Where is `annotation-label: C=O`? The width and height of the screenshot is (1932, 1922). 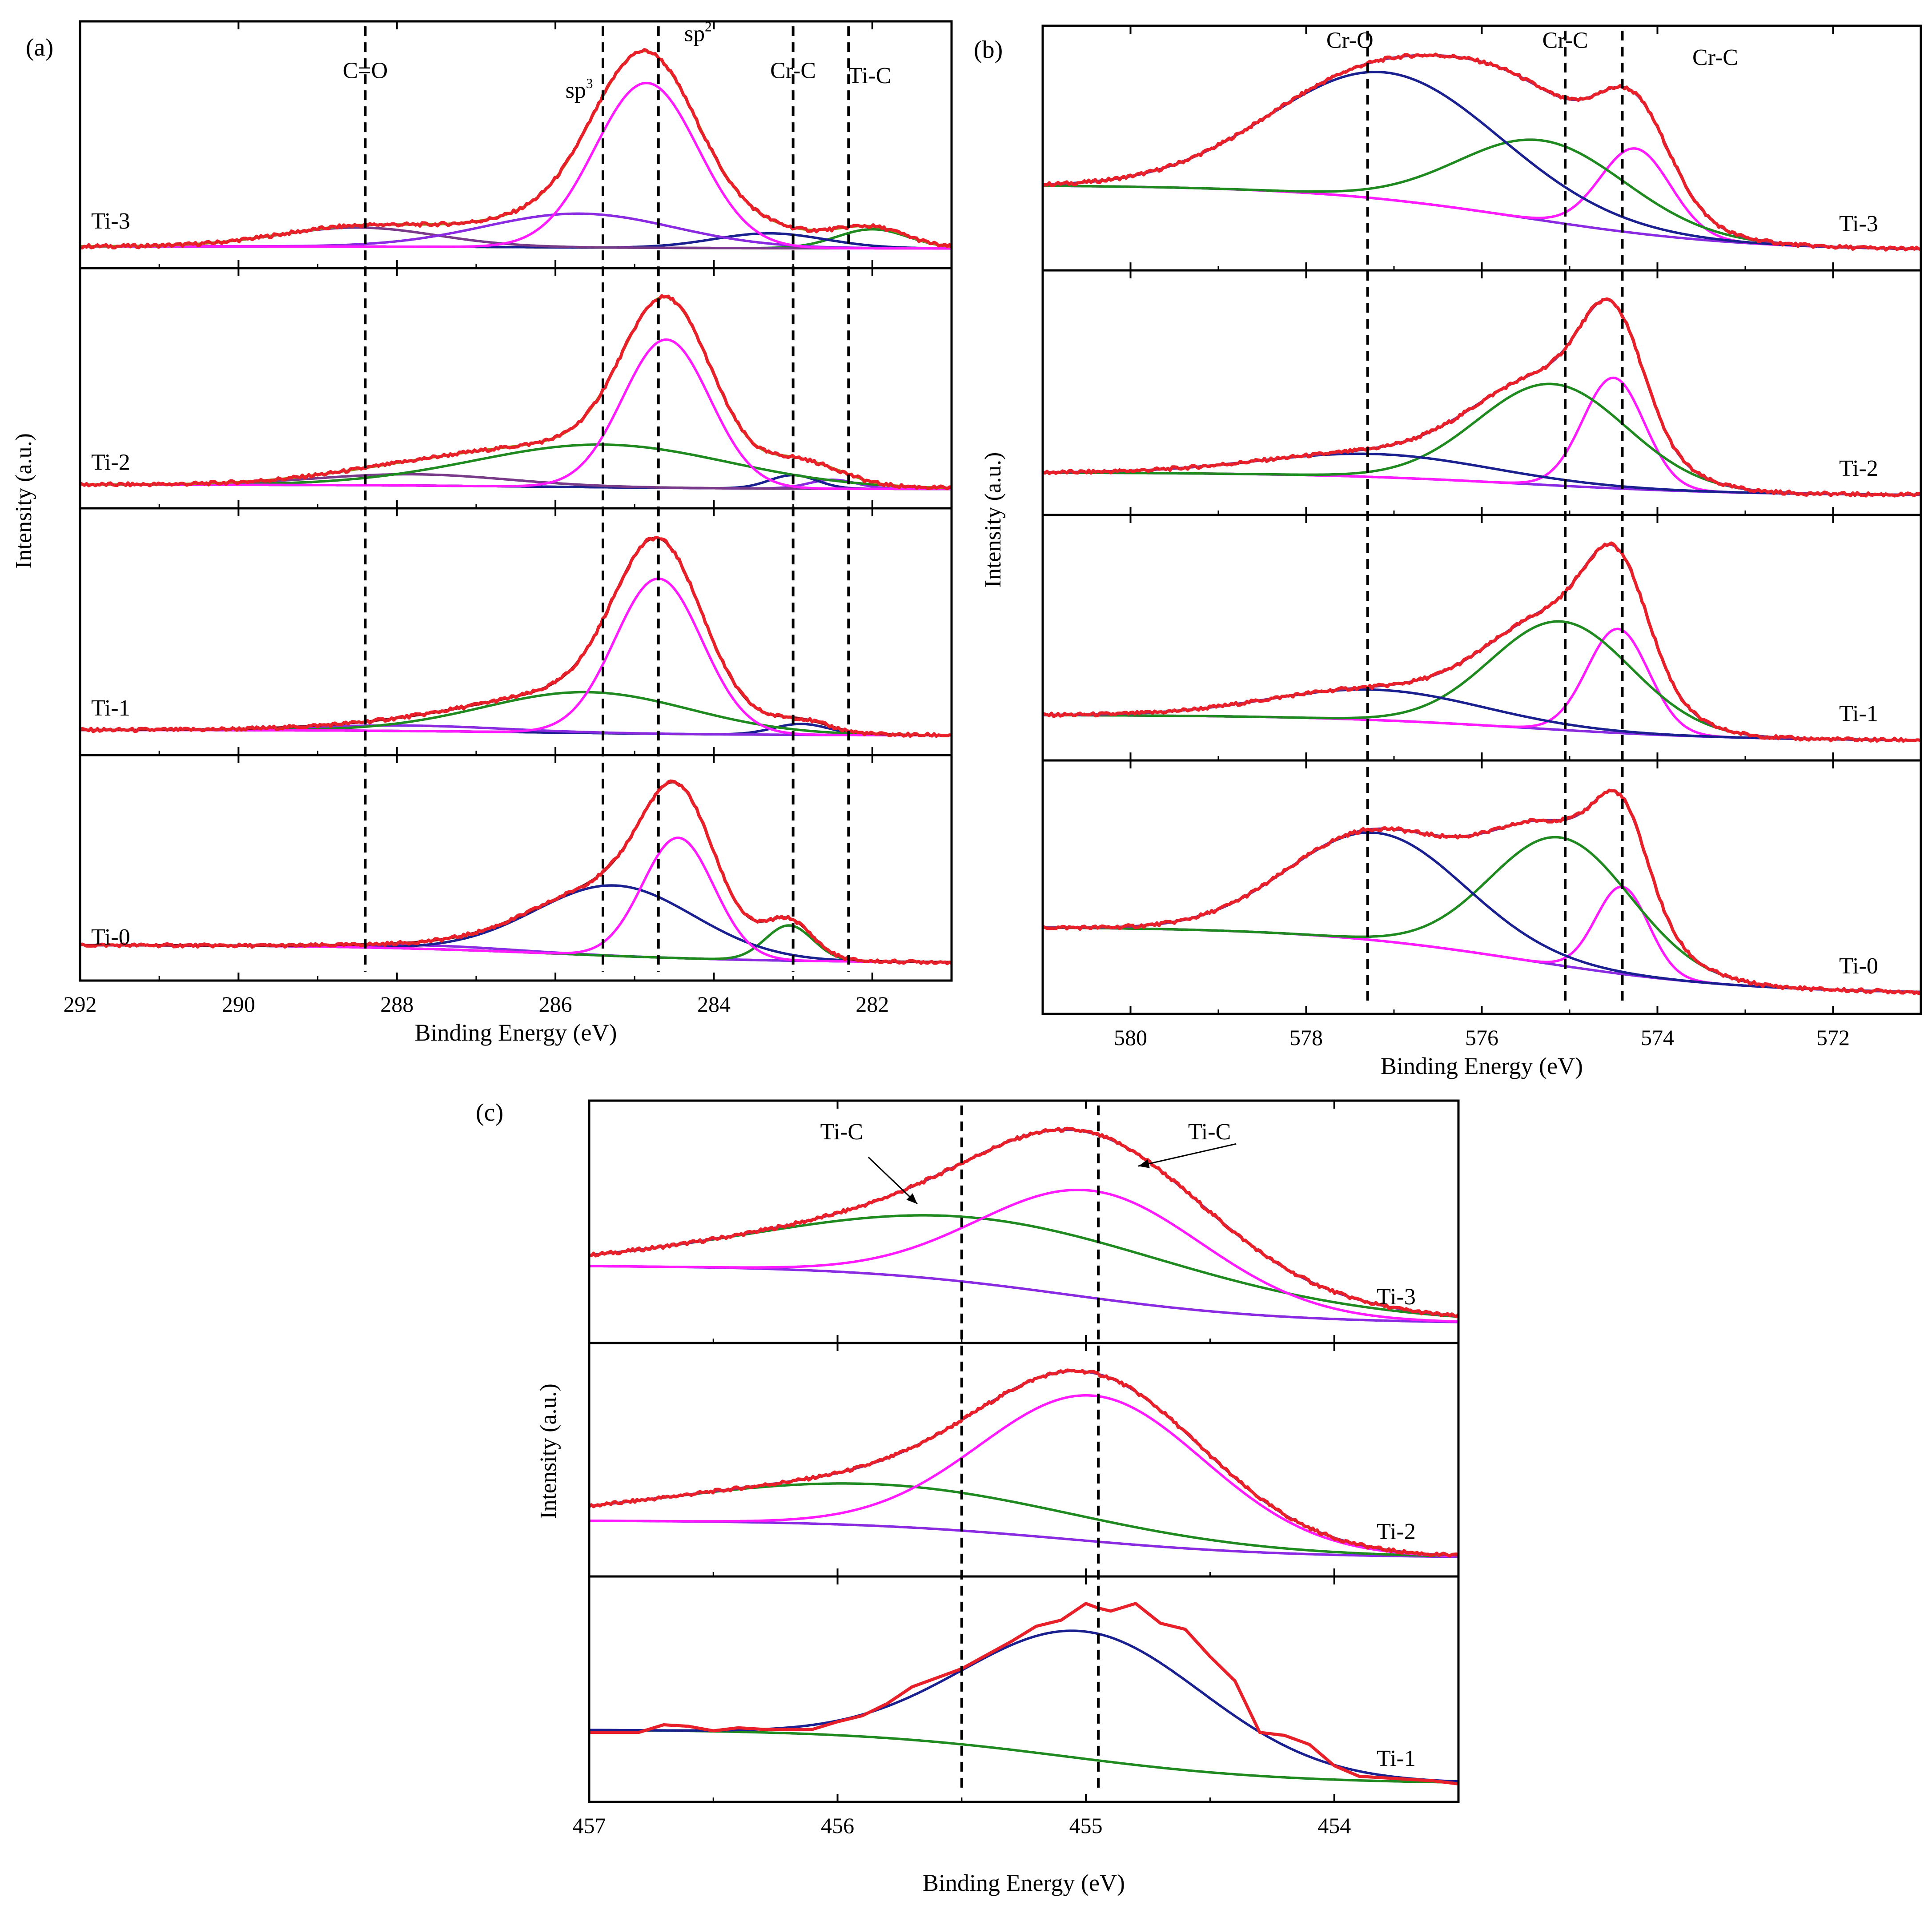 annotation-label: C=O is located at coordinates (365, 71).